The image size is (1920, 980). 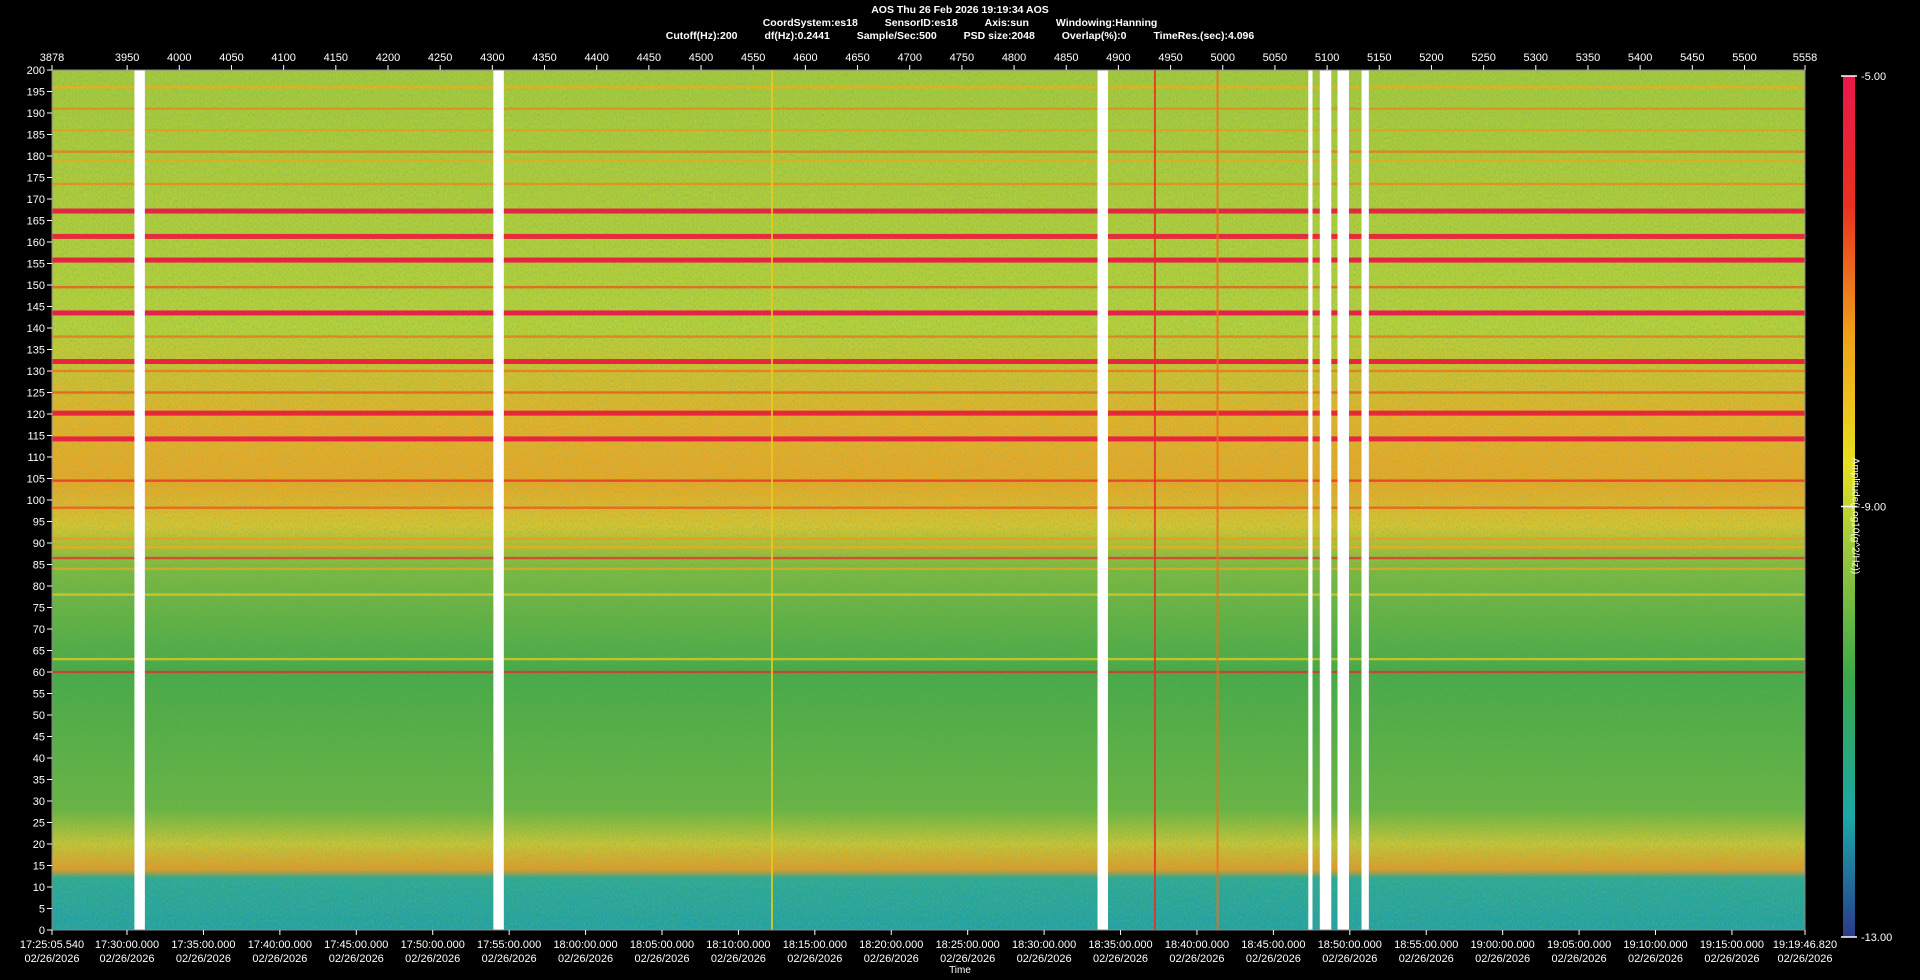 What do you see at coordinates (857, 58) in the screenshot?
I see `top-tick-label: 4650` at bounding box center [857, 58].